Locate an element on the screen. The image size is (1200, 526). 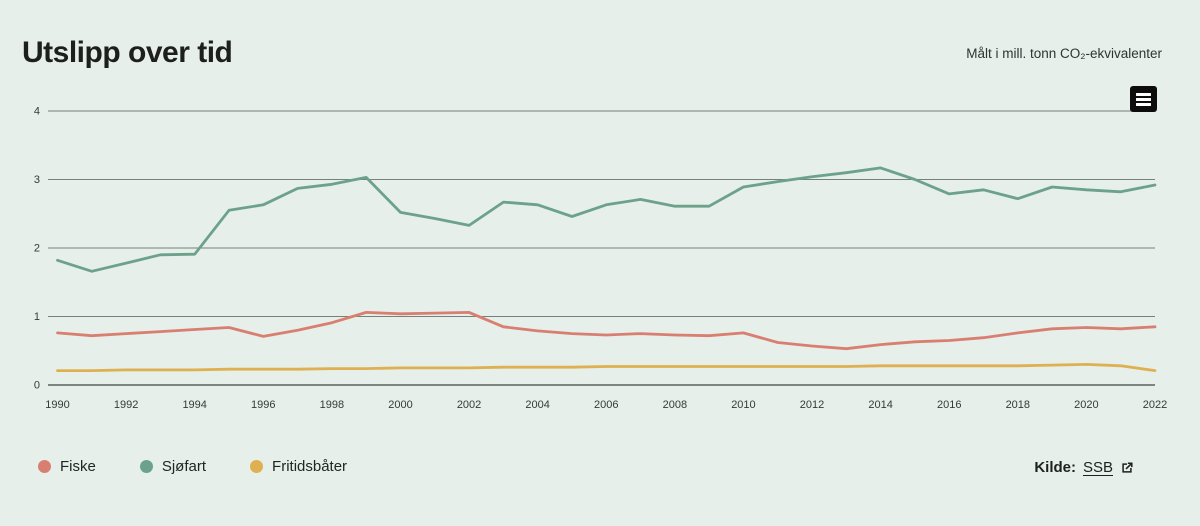
y-axis-label-1: 1 is located at coordinates (37, 317).